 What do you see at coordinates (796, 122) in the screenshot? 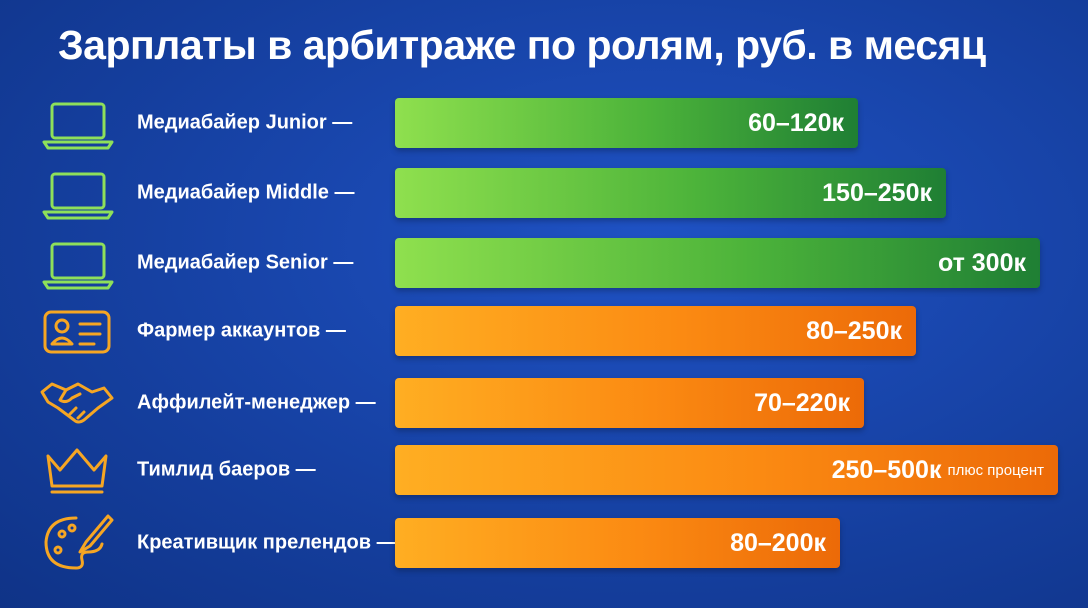
I see `salary-label: 60–120к` at bounding box center [796, 122].